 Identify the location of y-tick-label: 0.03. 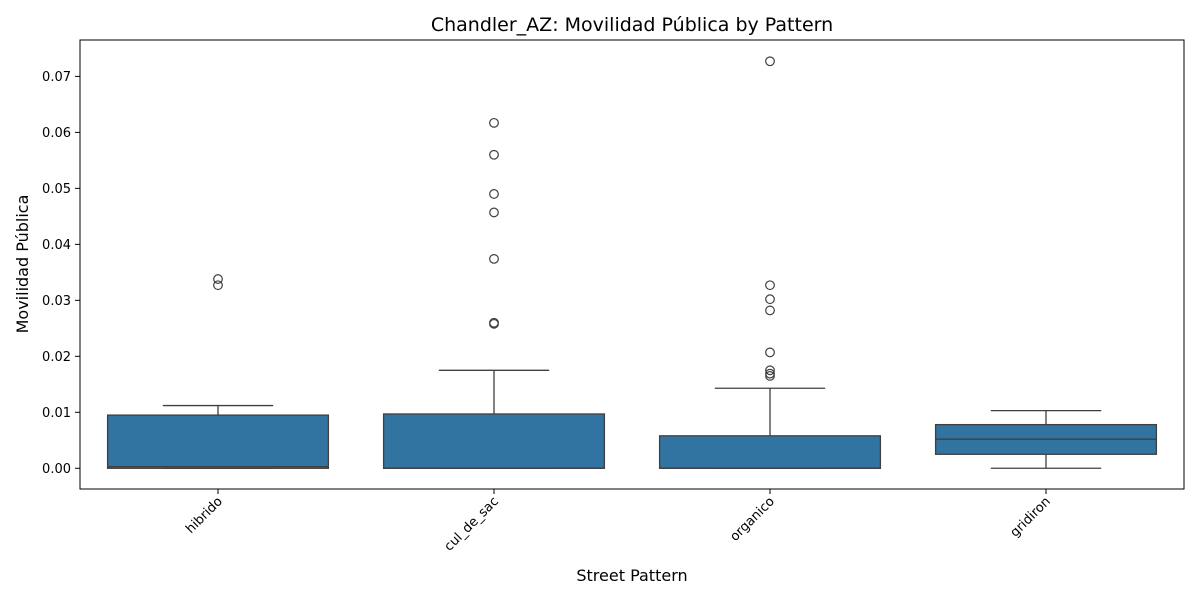
(56, 301).